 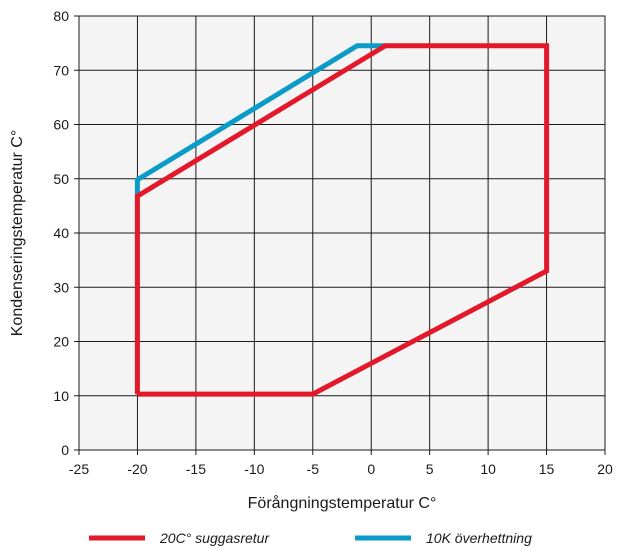 What do you see at coordinates (61, 125) in the screenshot?
I see `y-tick-label: 60` at bounding box center [61, 125].